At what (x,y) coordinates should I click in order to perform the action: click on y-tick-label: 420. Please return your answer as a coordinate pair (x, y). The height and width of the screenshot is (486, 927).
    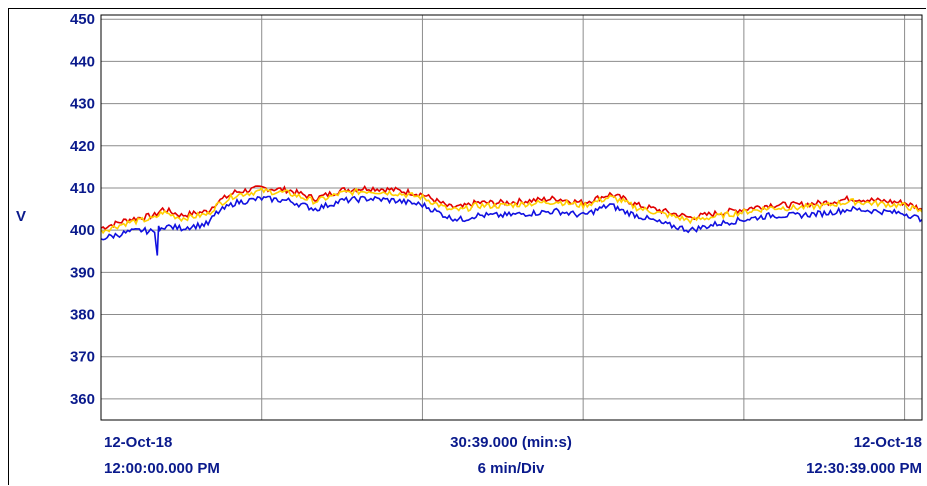
    Looking at the image, I should click on (82, 146).